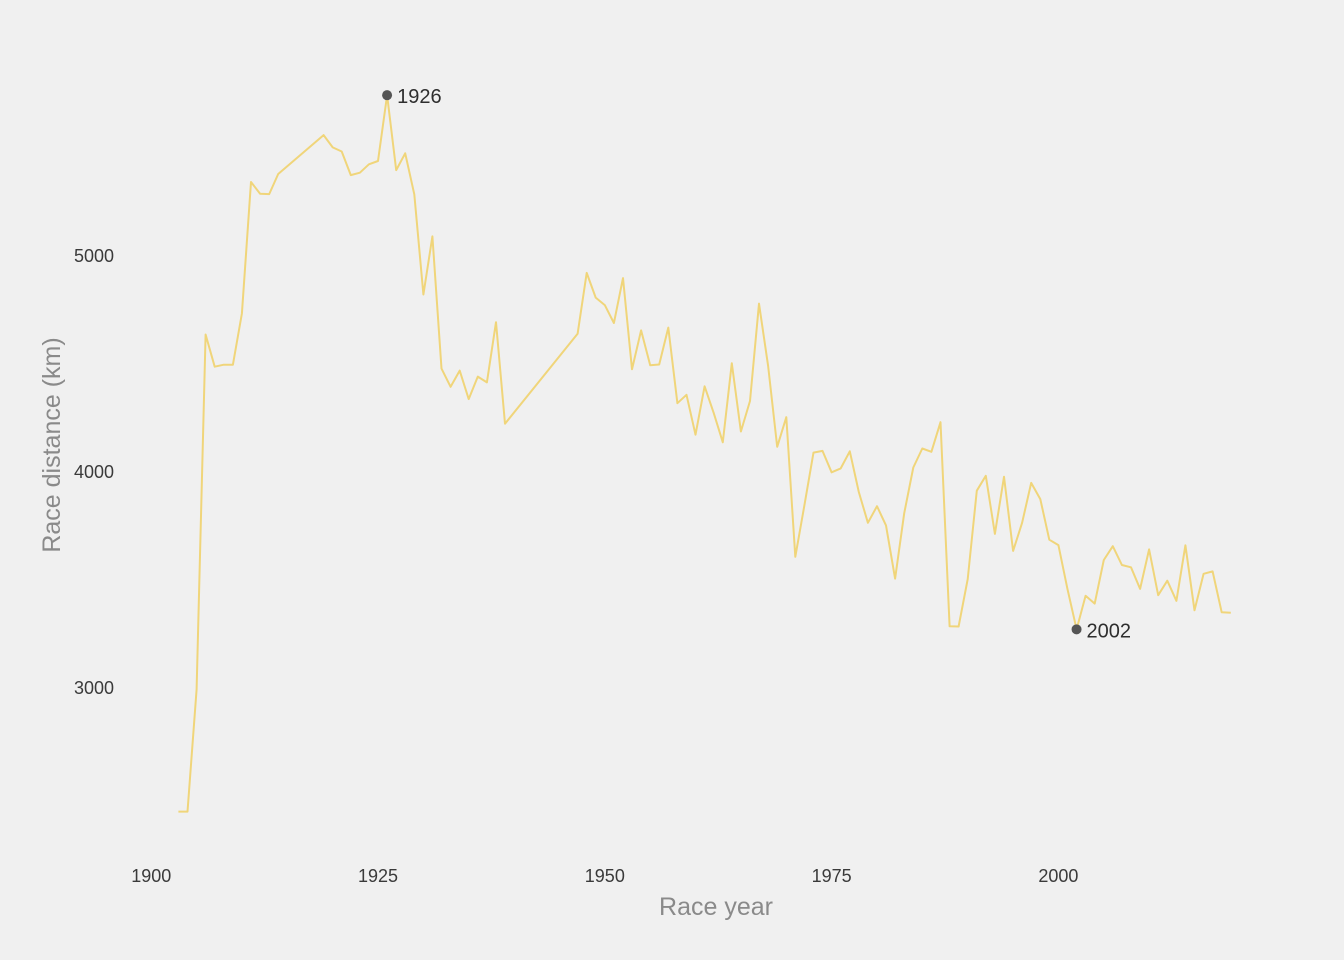 This screenshot has width=1344, height=960. Describe the element at coordinates (1058, 876) in the screenshot. I see `x-tick-label: 2000` at that location.